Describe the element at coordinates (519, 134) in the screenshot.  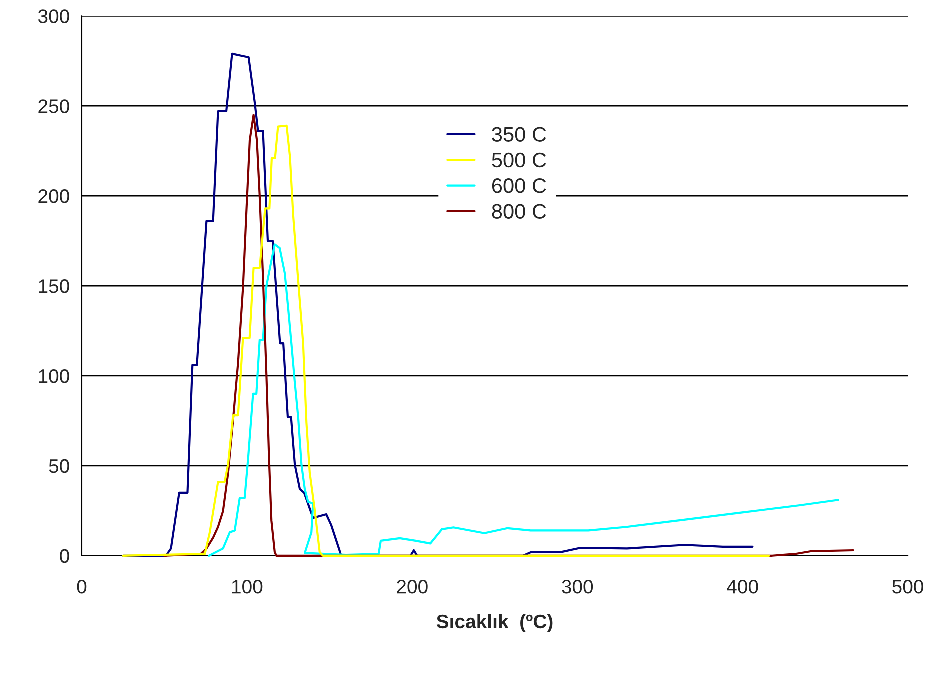
I see `legend-label: 350 C` at that location.